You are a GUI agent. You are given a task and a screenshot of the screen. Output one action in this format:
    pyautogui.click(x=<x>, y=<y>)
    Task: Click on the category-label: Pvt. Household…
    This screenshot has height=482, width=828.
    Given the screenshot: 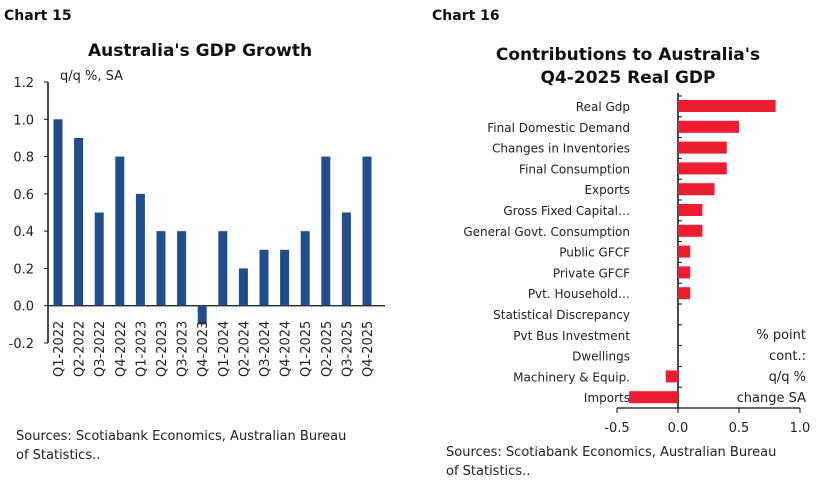 What is the action you would take?
    pyautogui.click(x=579, y=294)
    